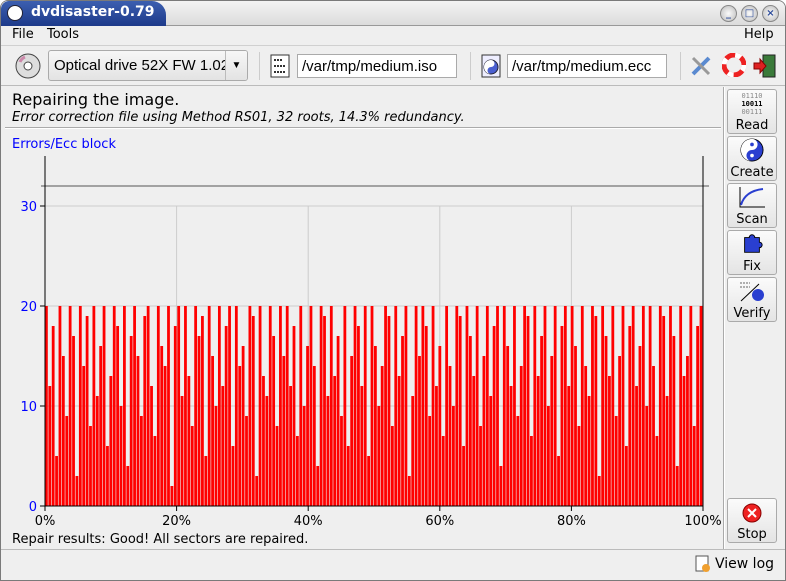  What do you see at coordinates (702, 563) in the screenshot?
I see `log-icon` at bounding box center [702, 563].